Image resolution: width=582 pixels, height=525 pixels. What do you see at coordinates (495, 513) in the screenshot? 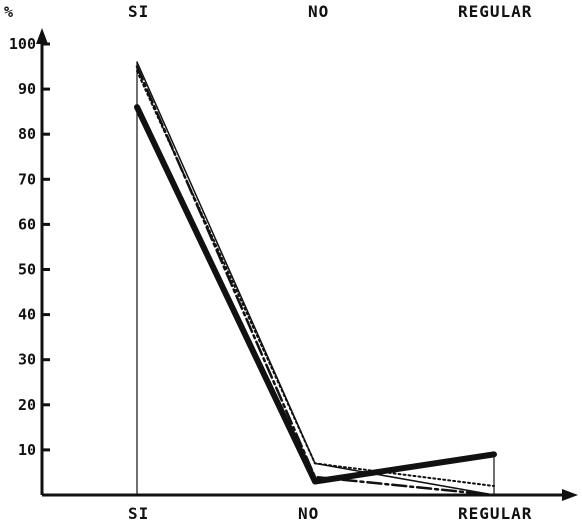
I see `x-category-label-regular: REGULAR` at bounding box center [495, 513].